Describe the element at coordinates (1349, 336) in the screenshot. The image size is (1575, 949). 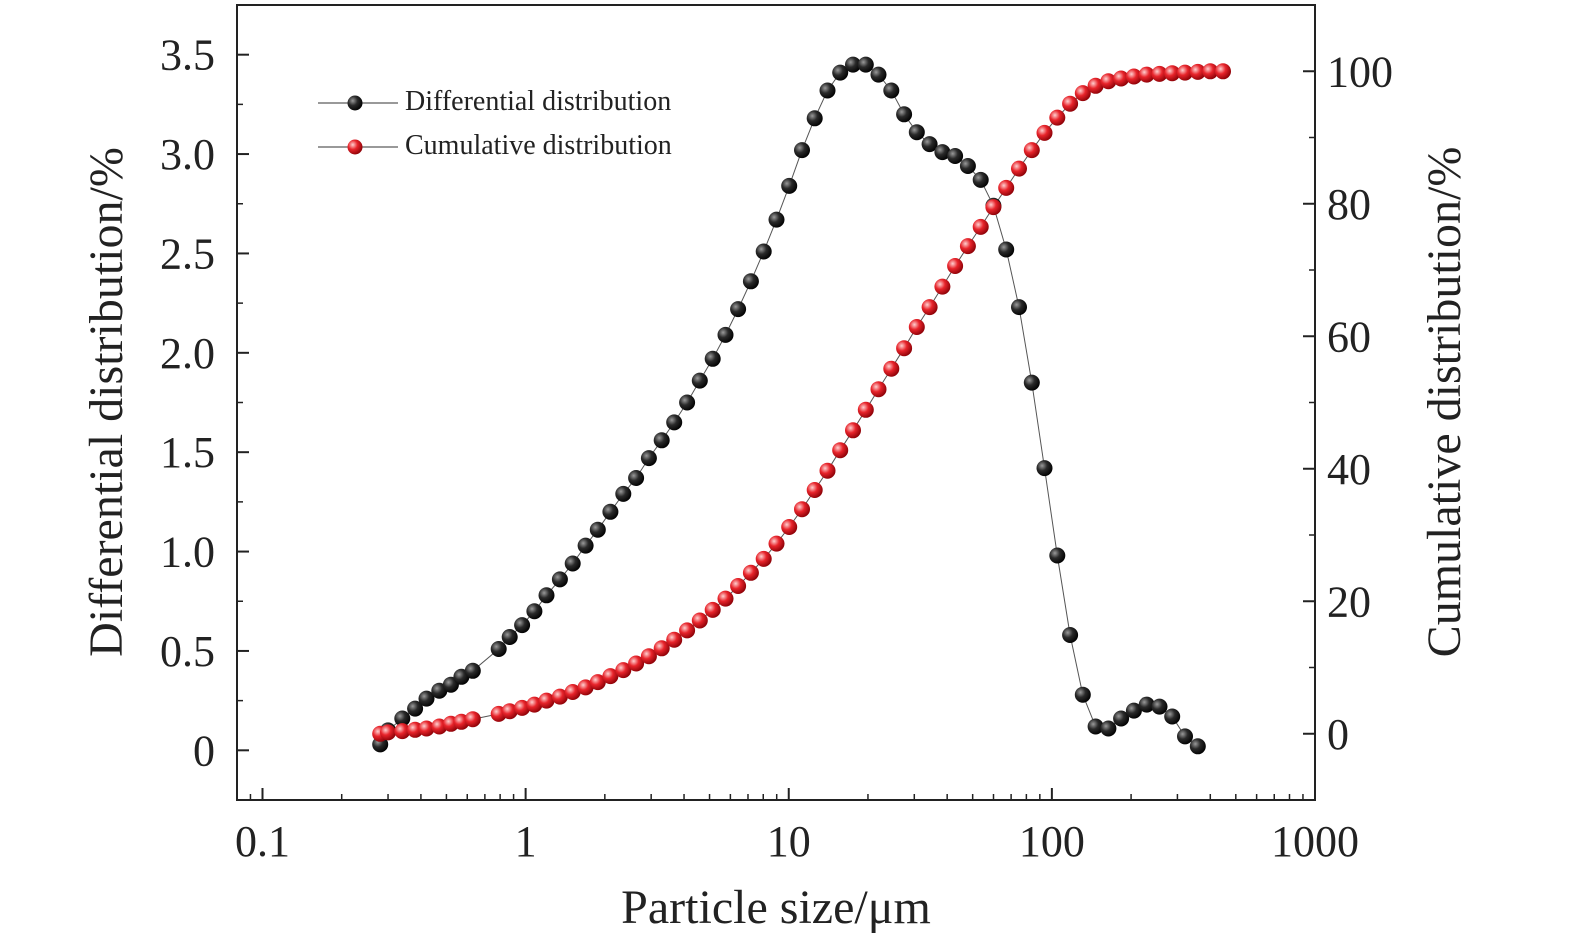
I see `right-y-tick-label: 60` at that location.